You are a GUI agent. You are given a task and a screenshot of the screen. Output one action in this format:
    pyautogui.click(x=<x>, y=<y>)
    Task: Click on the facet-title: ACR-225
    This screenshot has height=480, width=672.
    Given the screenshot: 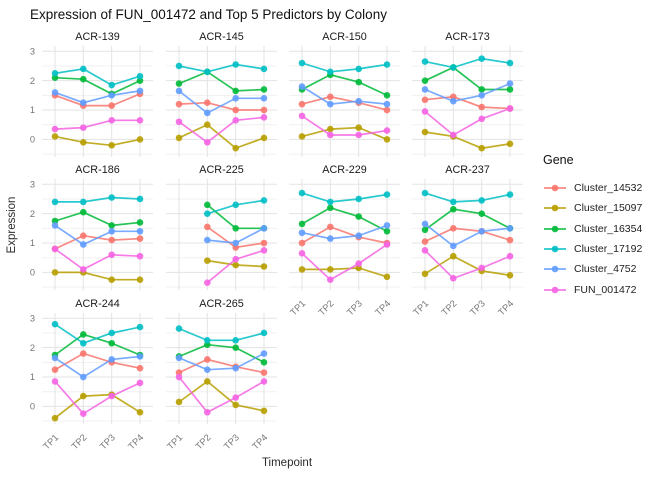 What is the action you would take?
    pyautogui.click(x=221, y=170)
    